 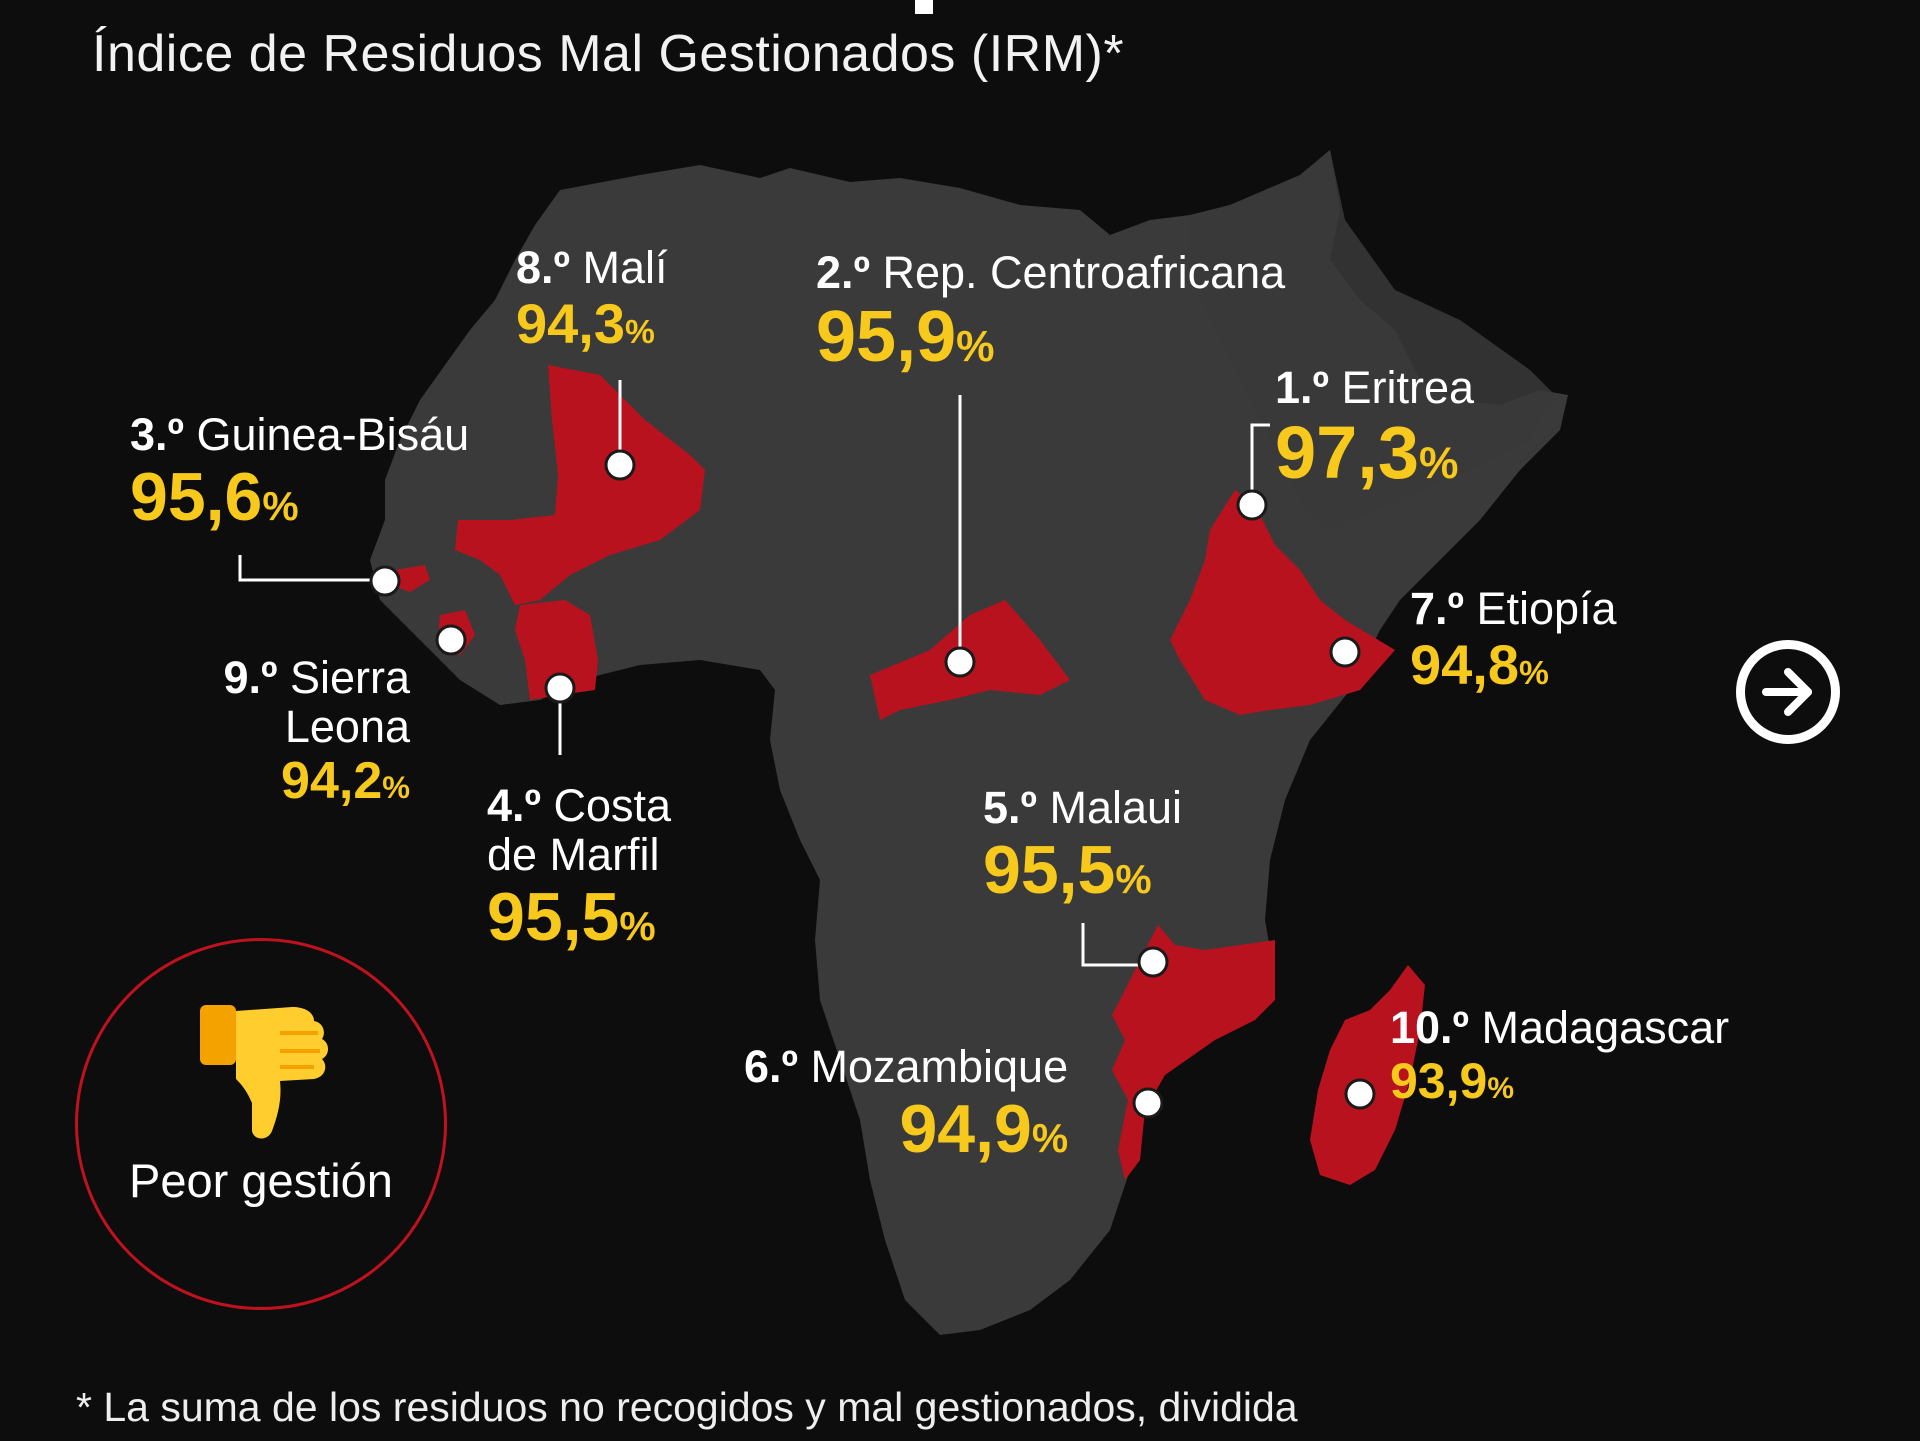 I want to click on name-mali: Malí, so click(x=625, y=267).